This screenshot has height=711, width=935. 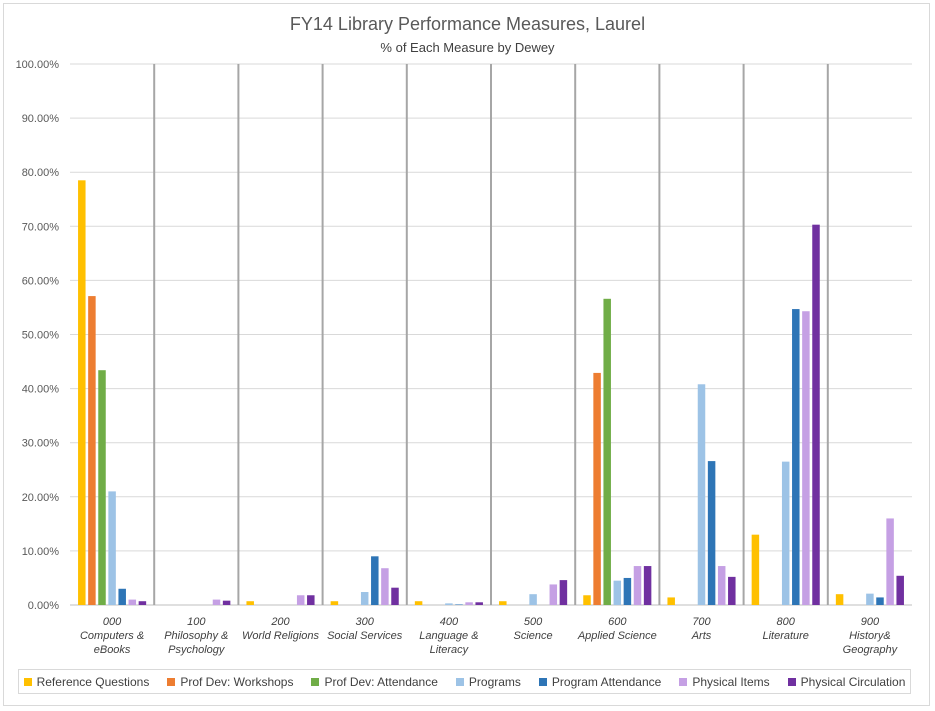 I want to click on legend-item: Prof Dev: Workshops, so click(x=230, y=682).